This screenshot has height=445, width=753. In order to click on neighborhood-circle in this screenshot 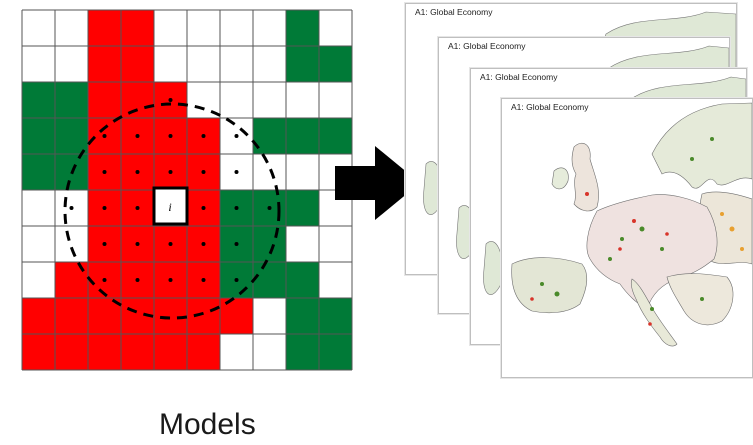, I will do `click(172, 211)`.